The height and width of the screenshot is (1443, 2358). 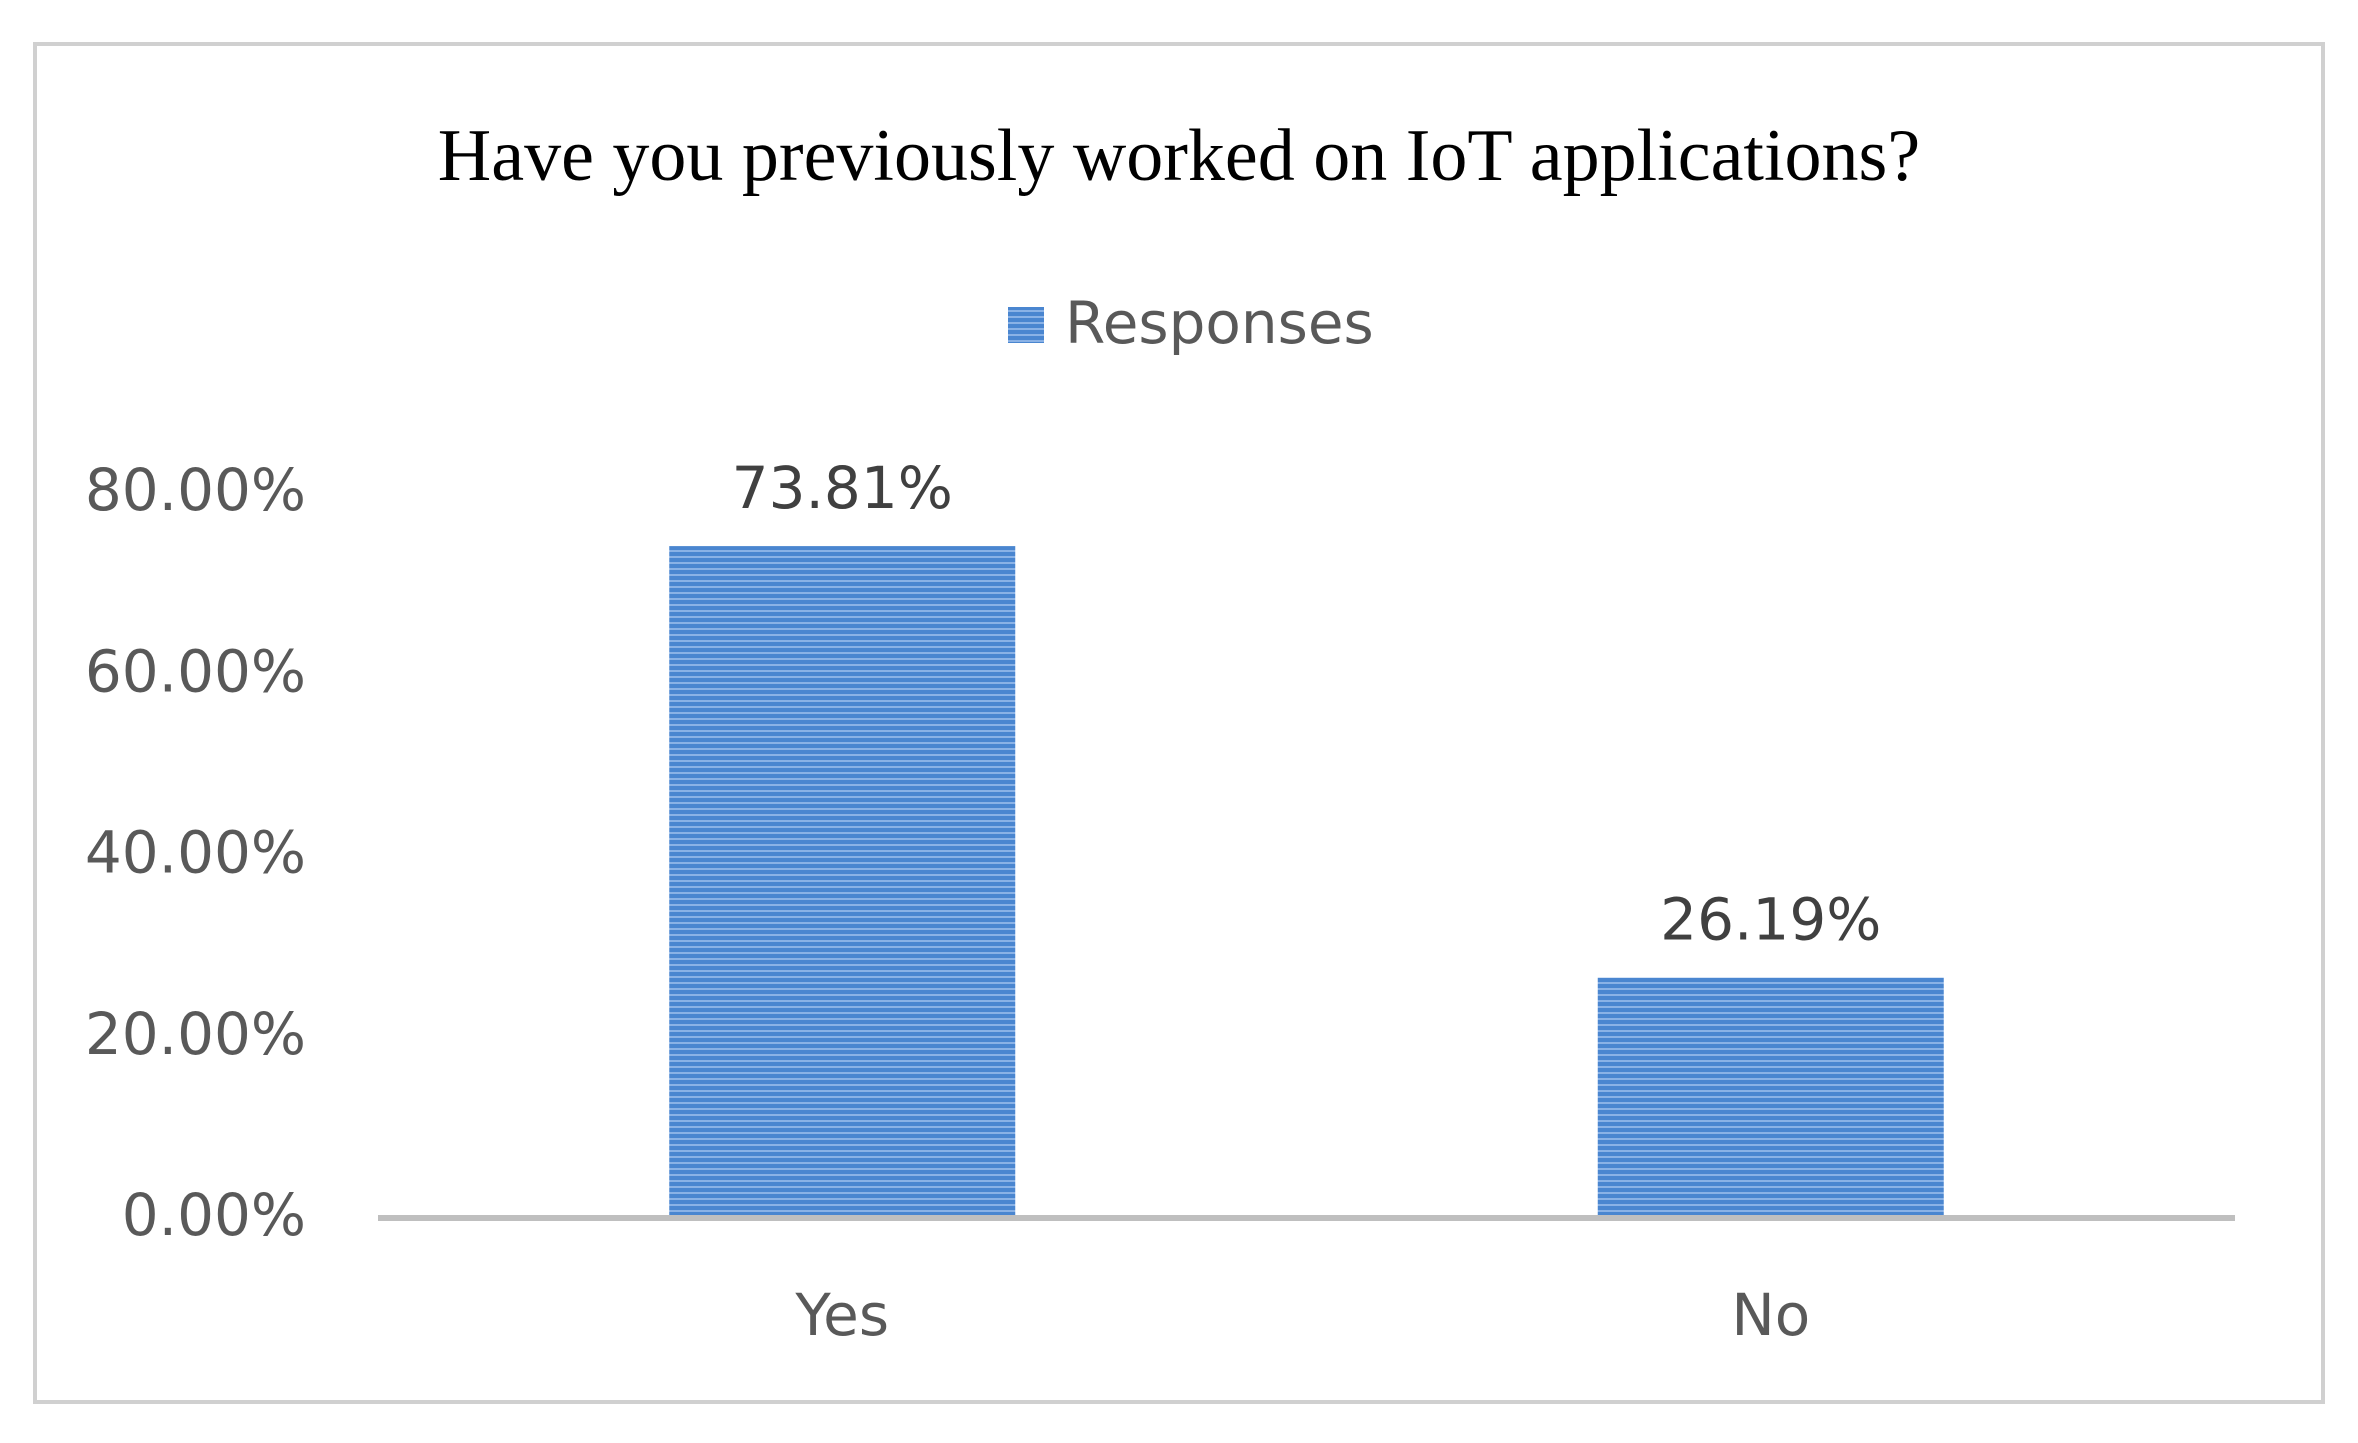 I want to click on y-tick-label: 20.00%, so click(x=195, y=1034).